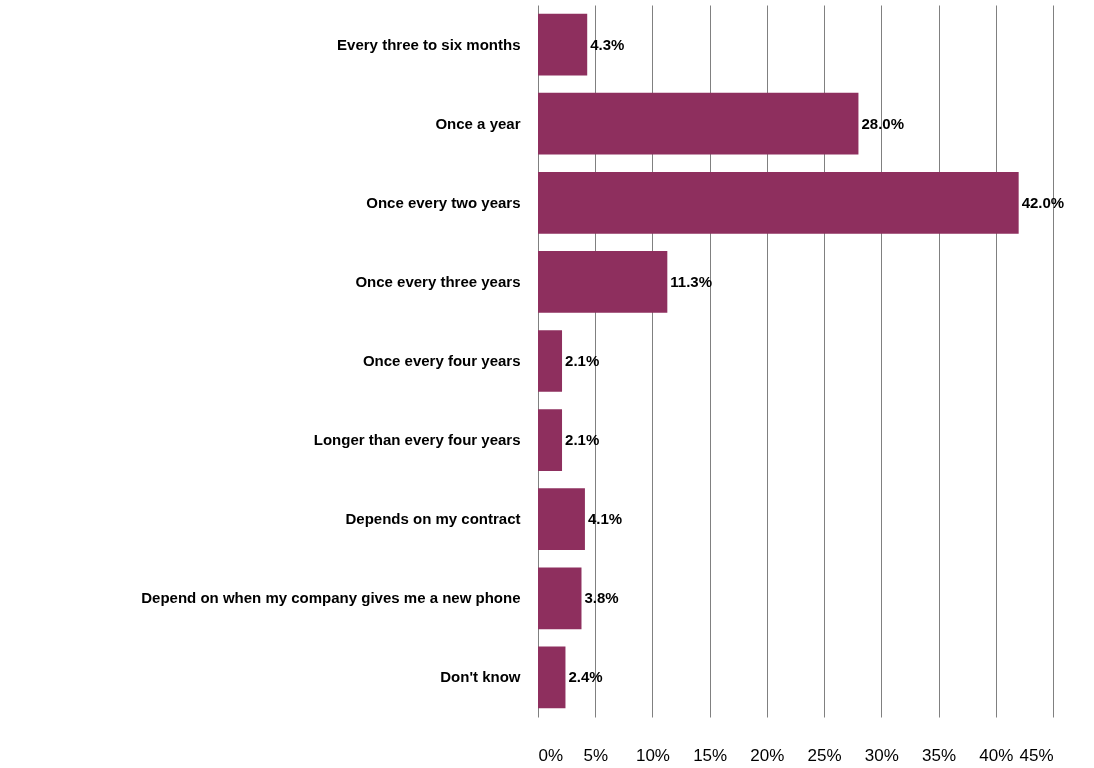 The image size is (1094, 768). What do you see at coordinates (652, 755) in the screenshot?
I see `x-tick-label: 10%` at bounding box center [652, 755].